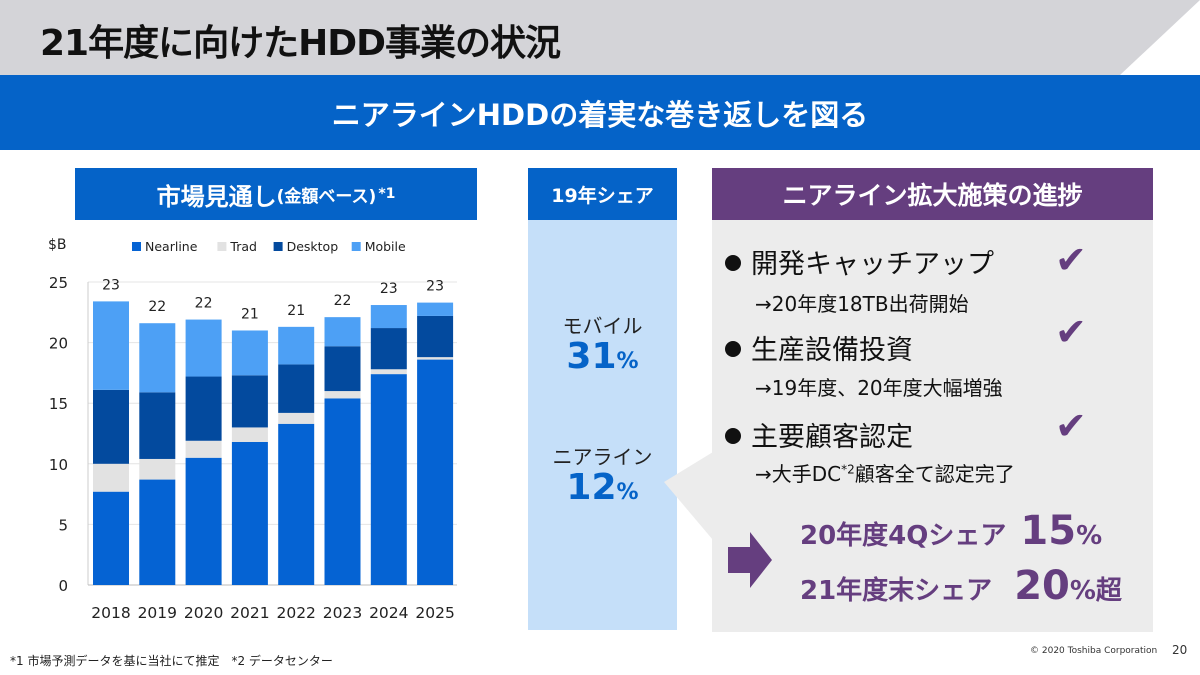 This screenshot has width=1200, height=675. I want to click on progress-item-detail: →大手DC*2顧客全て認定完了, so click(885, 472).